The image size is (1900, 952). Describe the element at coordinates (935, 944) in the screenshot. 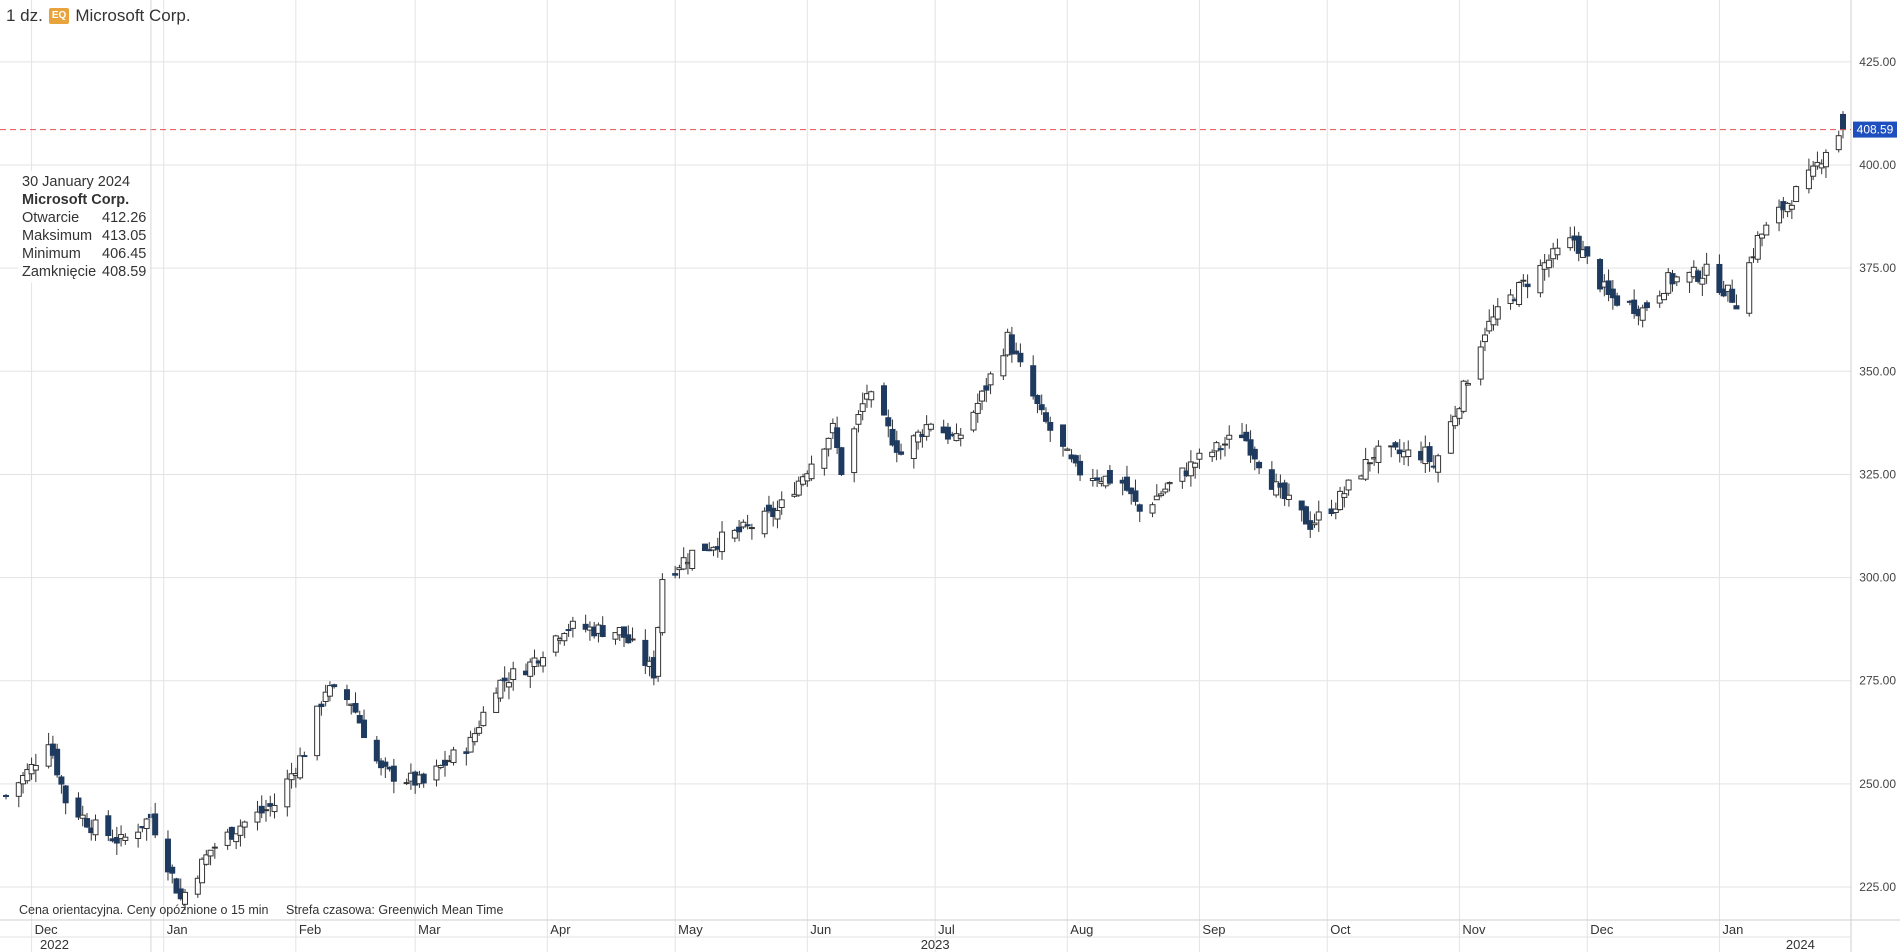

I see `x-year-label: 2023` at that location.